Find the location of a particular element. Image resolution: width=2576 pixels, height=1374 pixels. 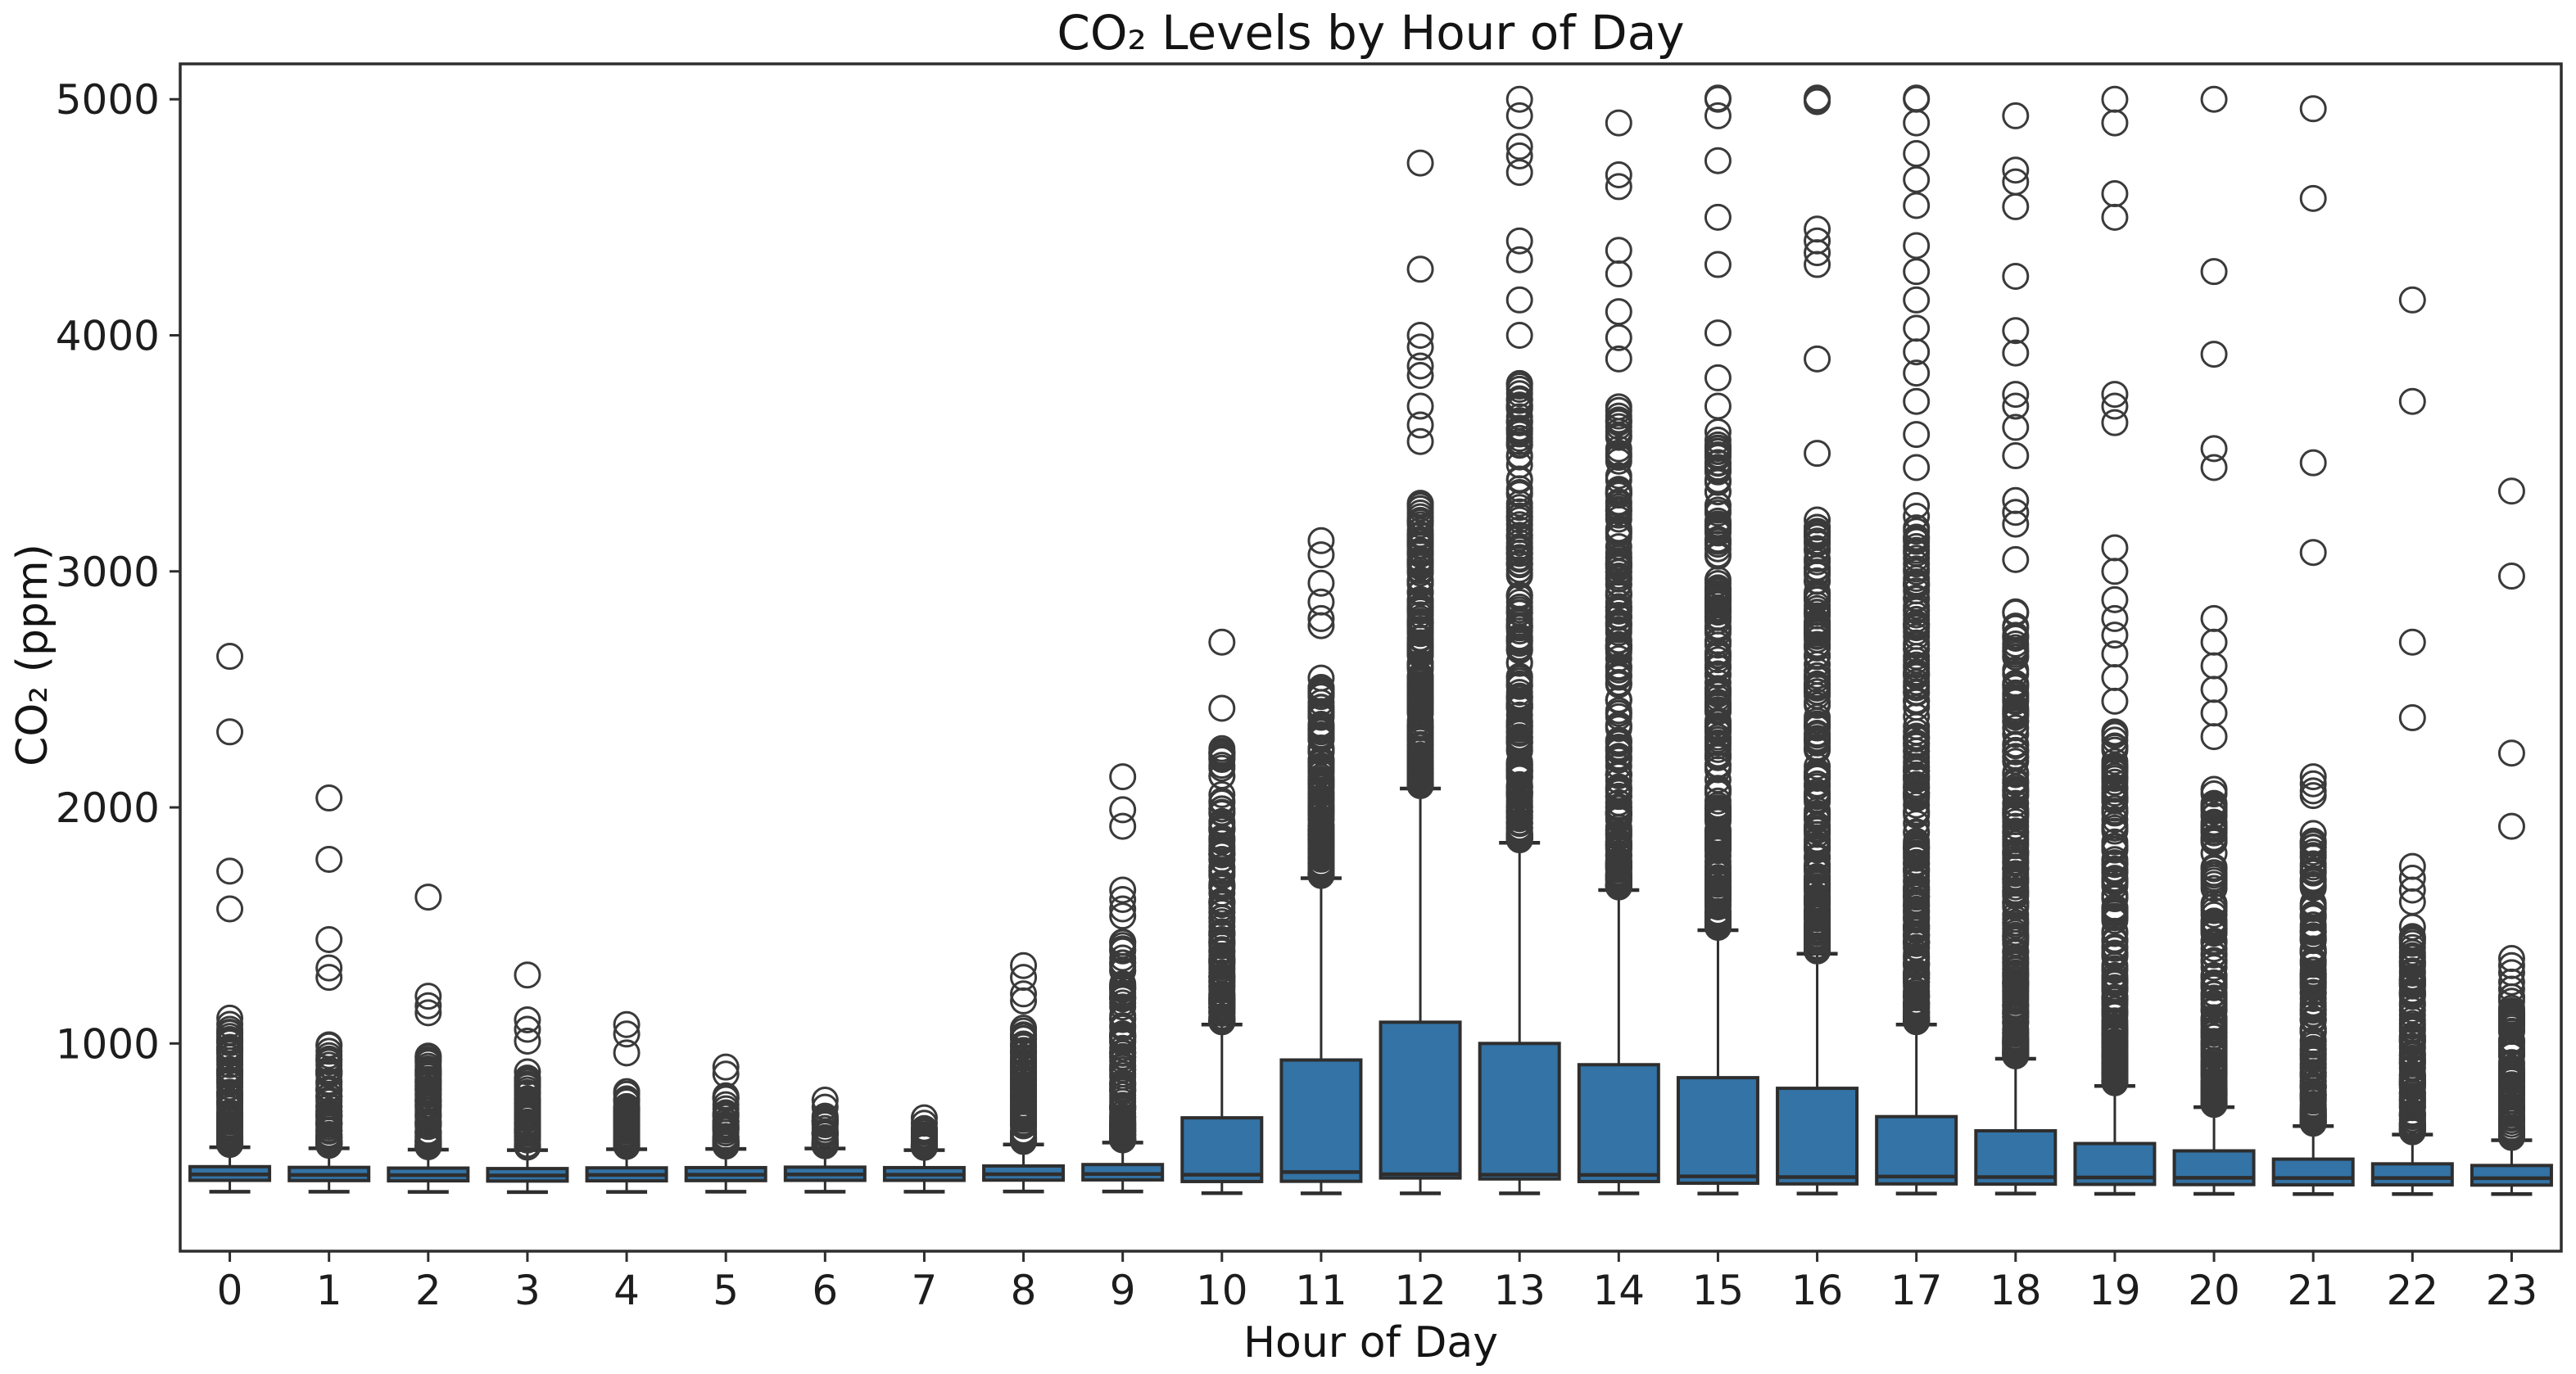

y-tick-label-2000: 2000 is located at coordinates (108, 808).